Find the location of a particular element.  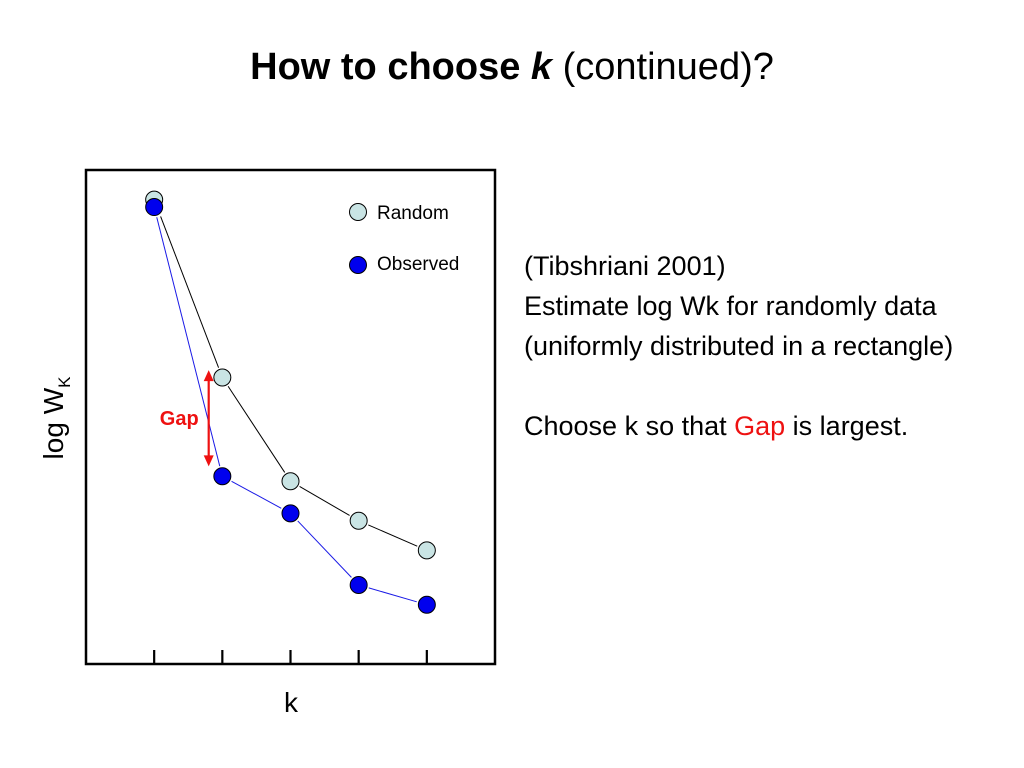

title-rest-text: (continued)? is located at coordinates (663, 67).